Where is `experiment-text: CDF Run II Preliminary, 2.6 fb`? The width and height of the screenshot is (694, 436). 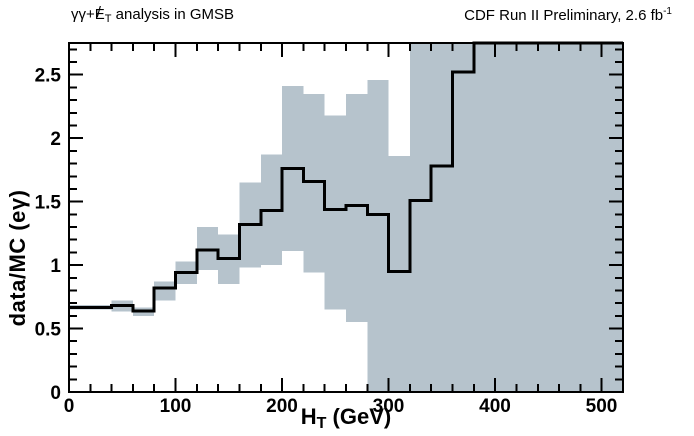
experiment-text: CDF Run II Preliminary, 2.6 fb is located at coordinates (564, 15).